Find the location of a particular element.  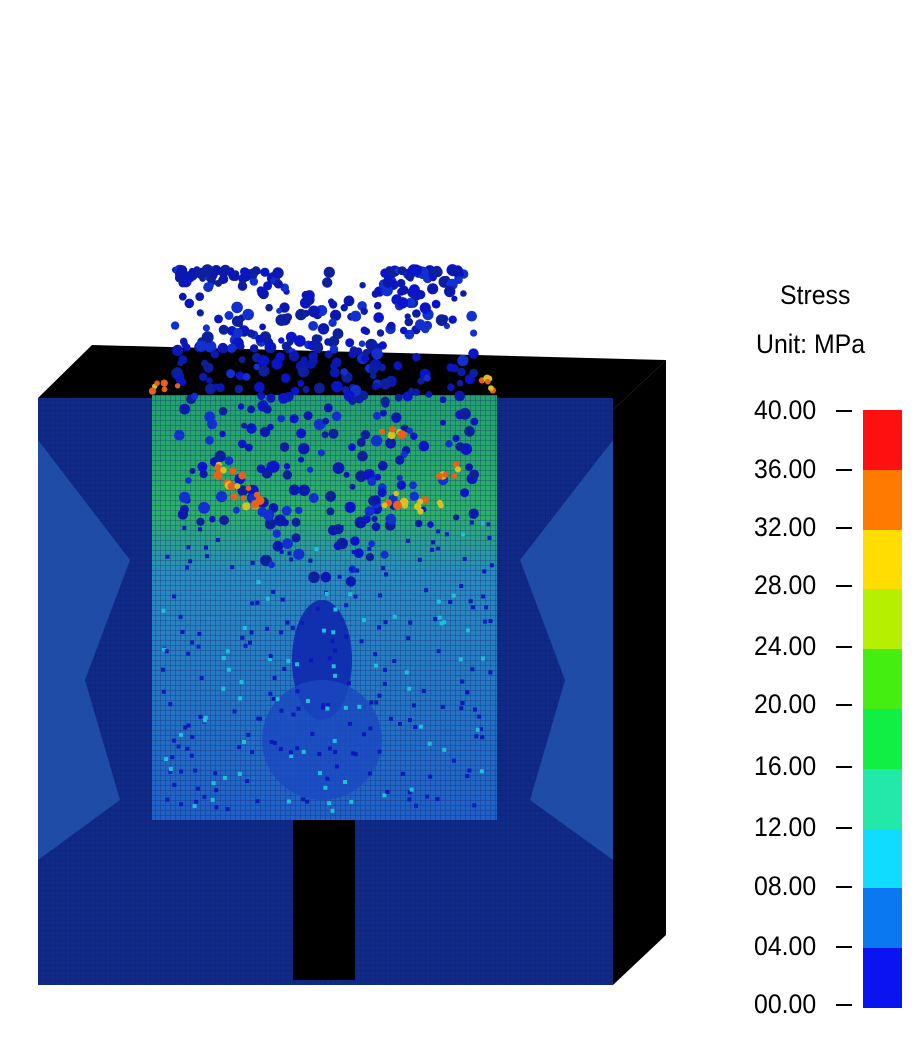

legend-tick-label: 04.00 is located at coordinates (785, 946).